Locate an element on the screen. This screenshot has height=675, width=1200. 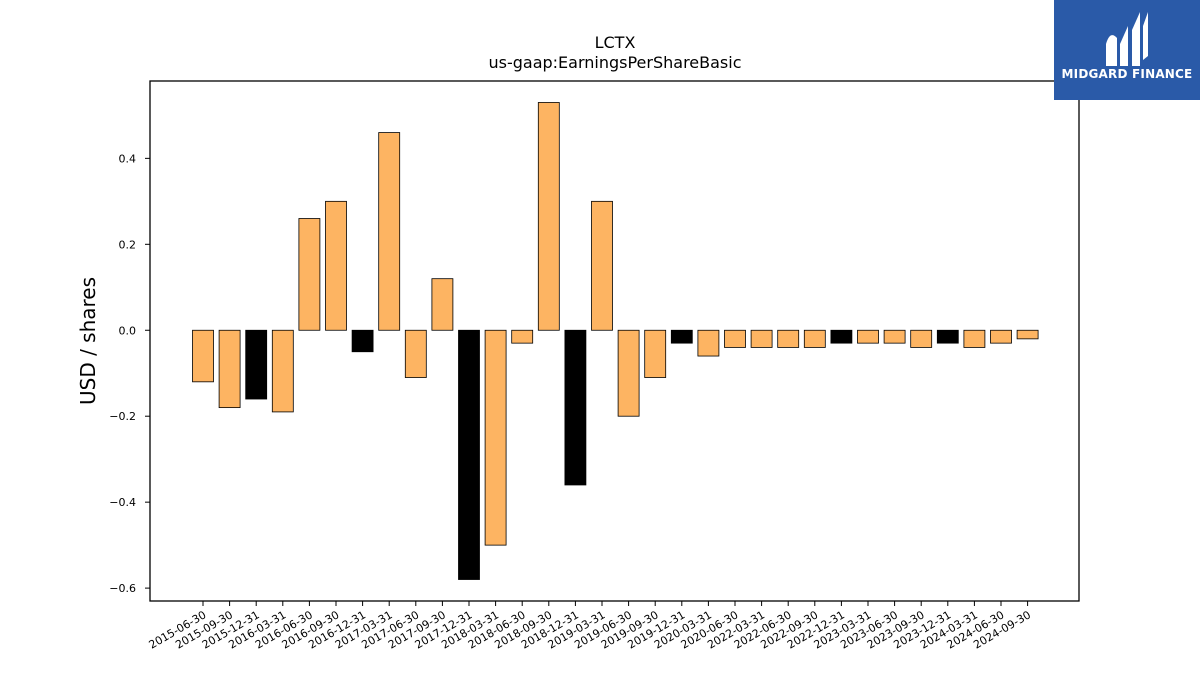
y-axis-ticks: −0.6 −0.4 −0.2 0.0 0.2 0.4 is located at coordinates (129, 373).